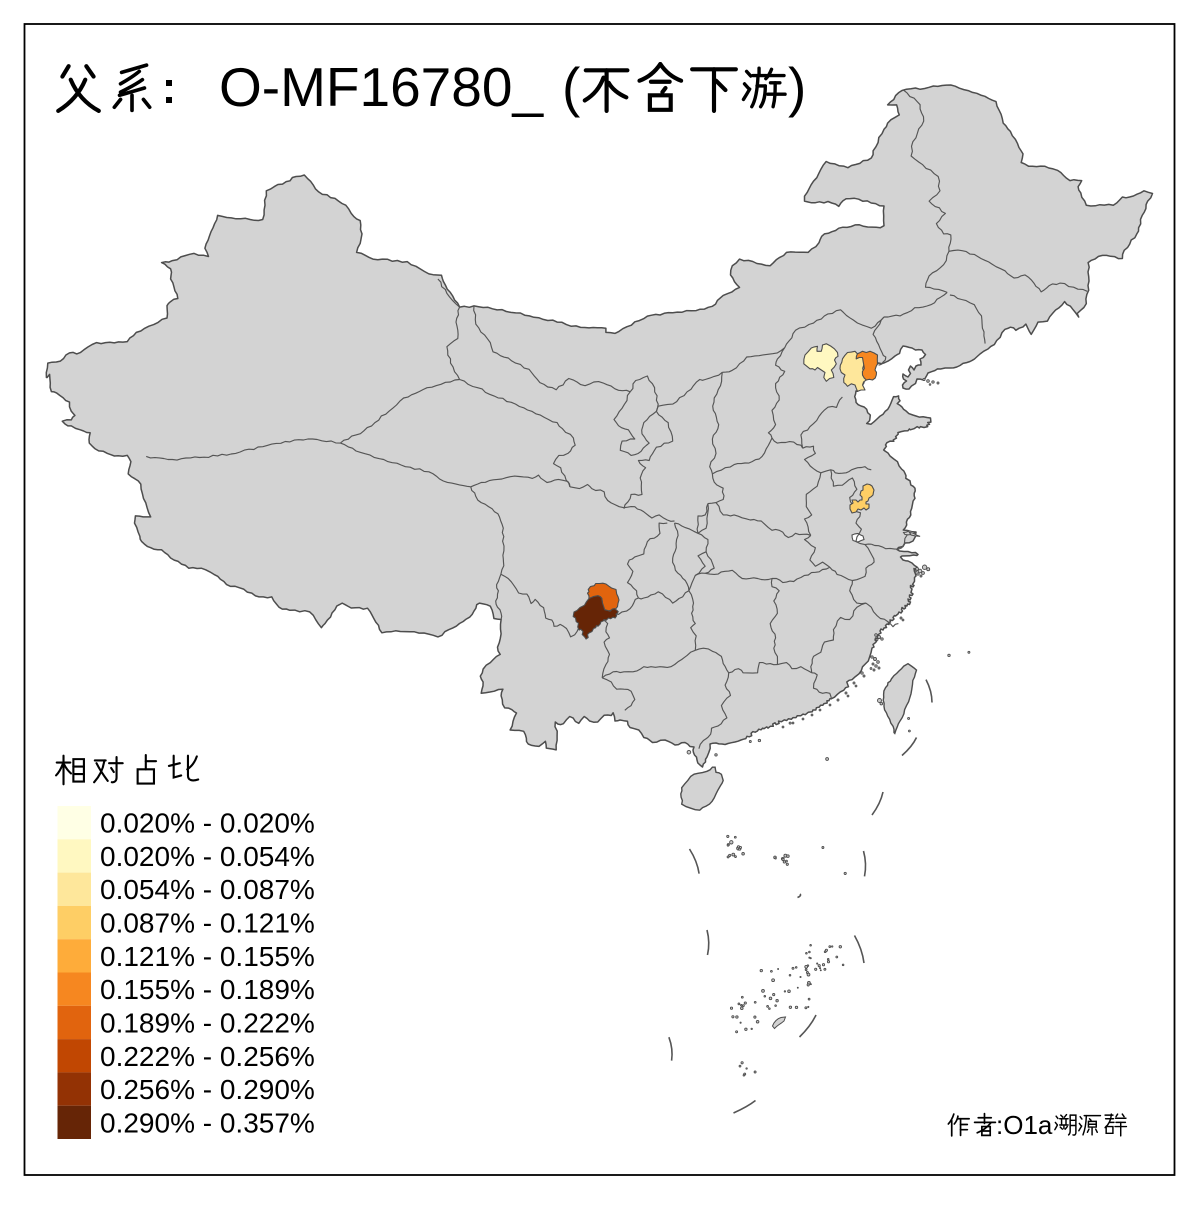 The image size is (1200, 1205). I want to click on svg-text: 0.256% - 0.290%, so click(207, 1089).